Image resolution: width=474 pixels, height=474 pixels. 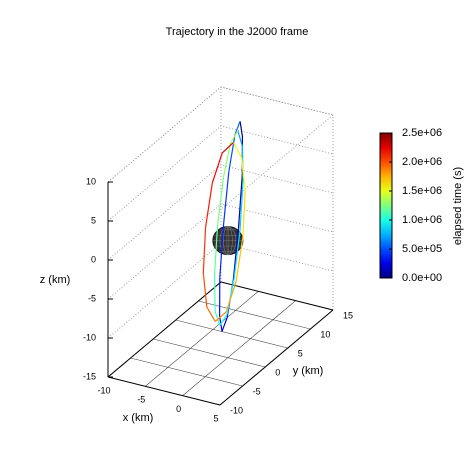 I want to click on y-tick-label: -5, so click(x=257, y=391).